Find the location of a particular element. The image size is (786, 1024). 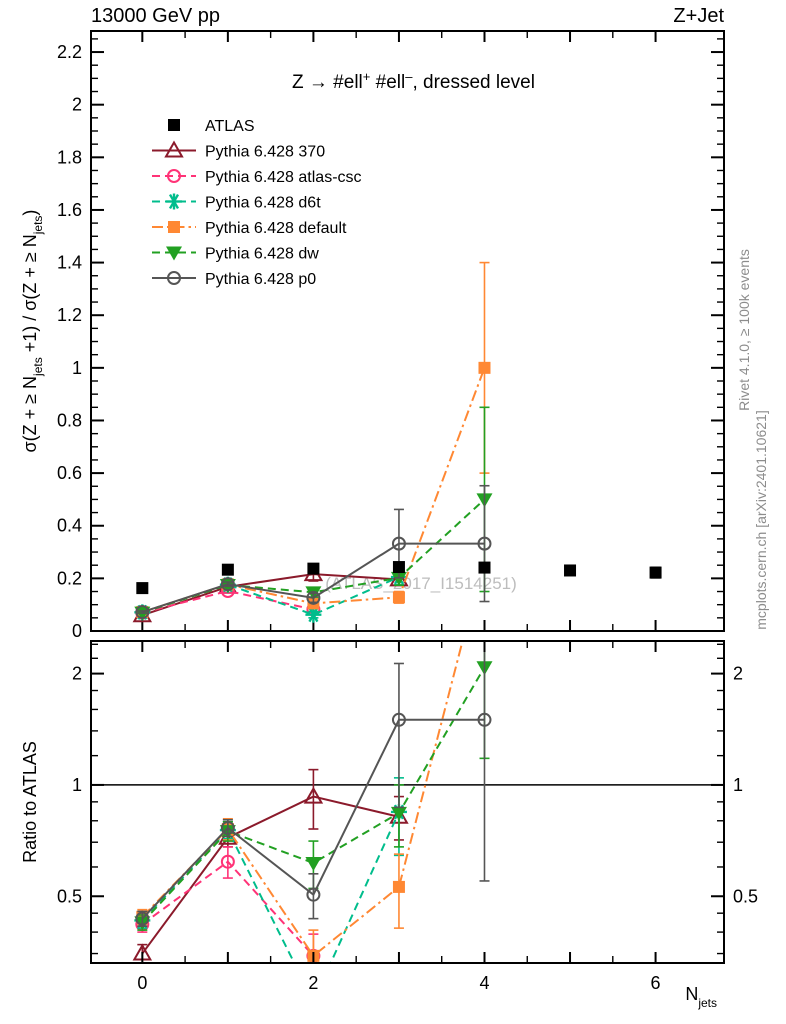

x-axis-tick-label: 0 is located at coordinates (142, 983).